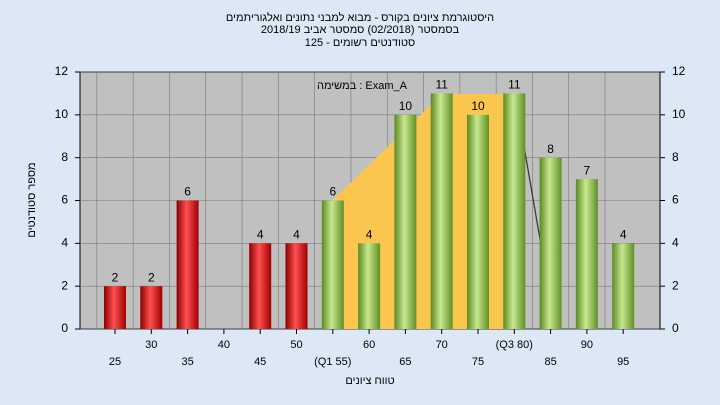 This screenshot has width=720, height=405. What do you see at coordinates (360, 30) in the screenshot?
I see `chart-subtitle: בסמסטר (02/2018) סמסטר אביב 2018/19` at bounding box center [360, 30].